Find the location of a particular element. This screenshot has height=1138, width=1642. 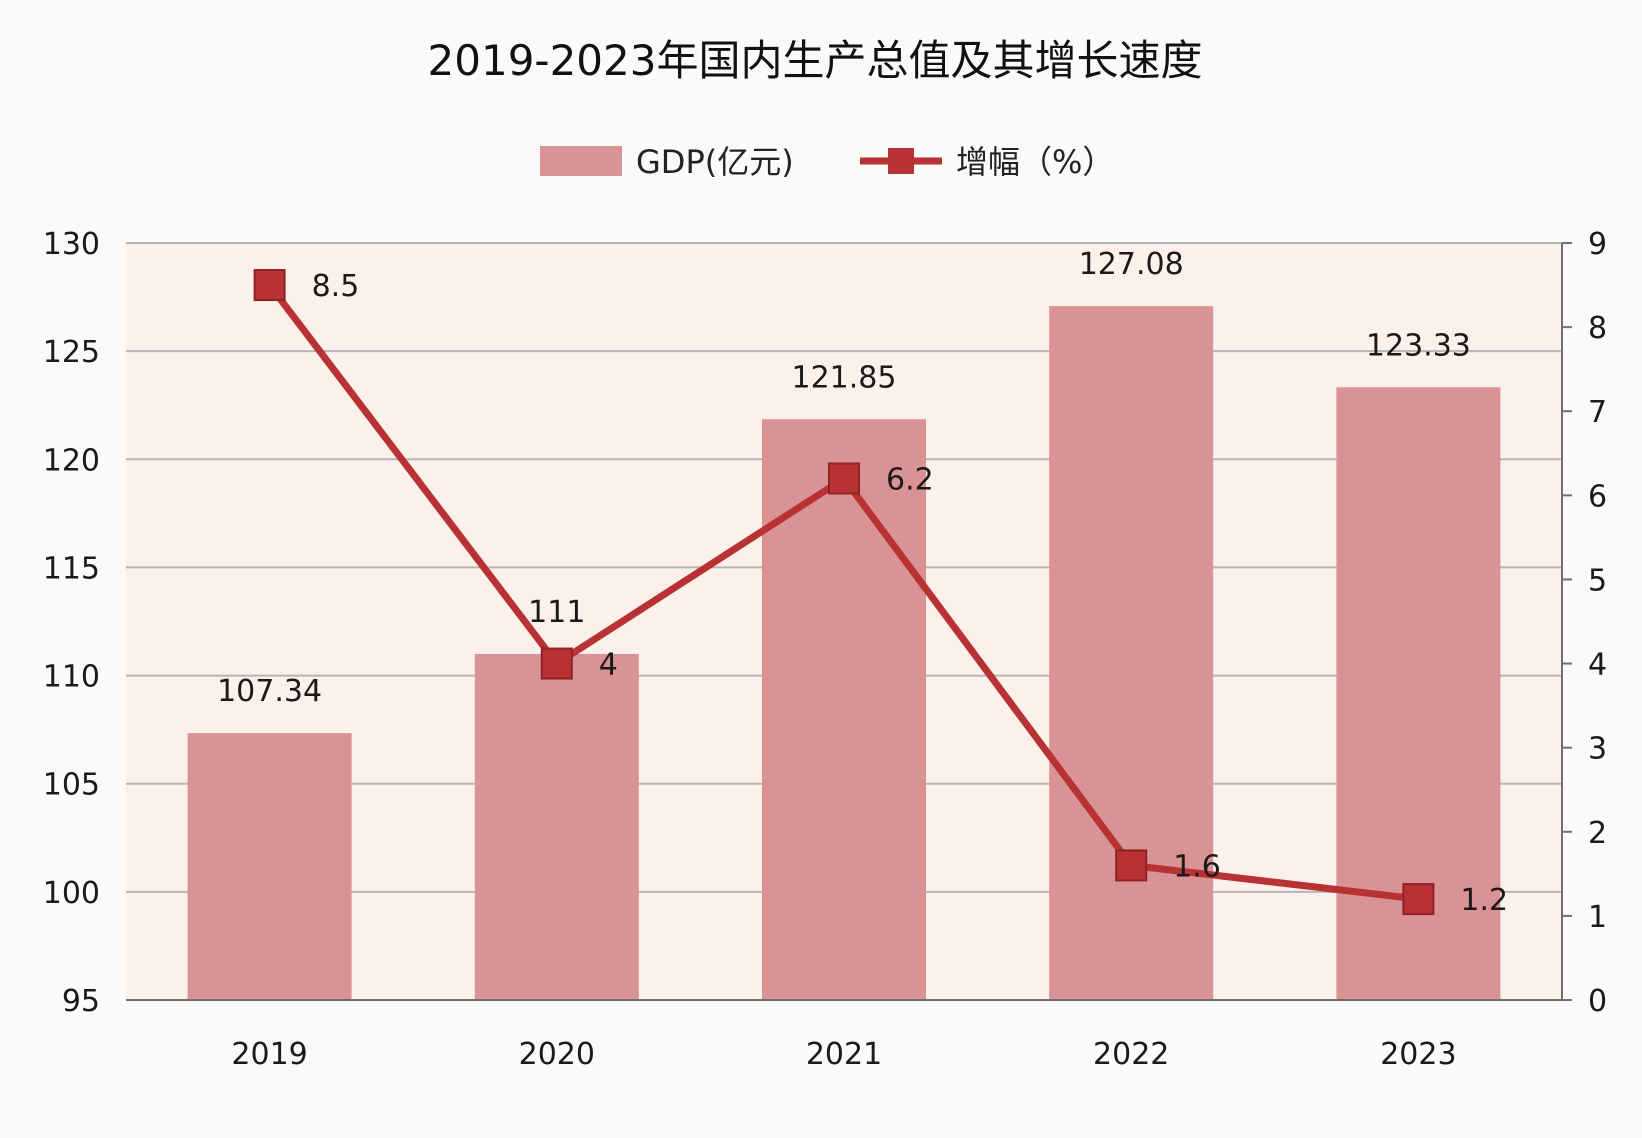

y-right-tick-label: 1 is located at coordinates (1597, 917).